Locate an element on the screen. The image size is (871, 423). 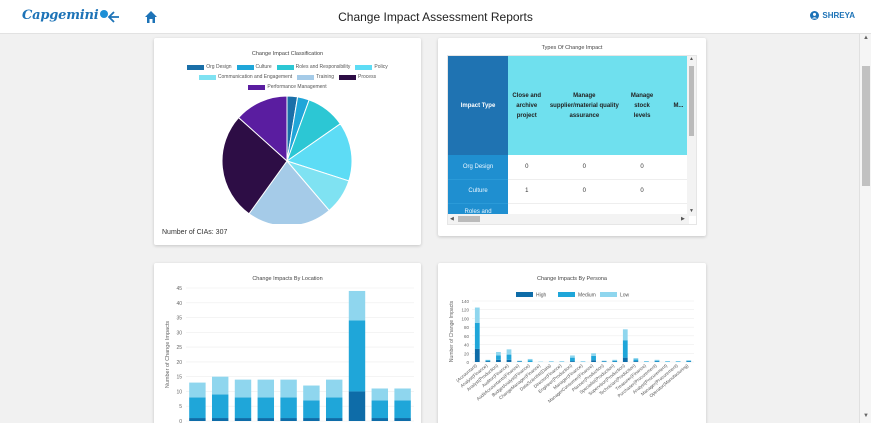
classification-pie-chart is located at coordinates (287, 159).